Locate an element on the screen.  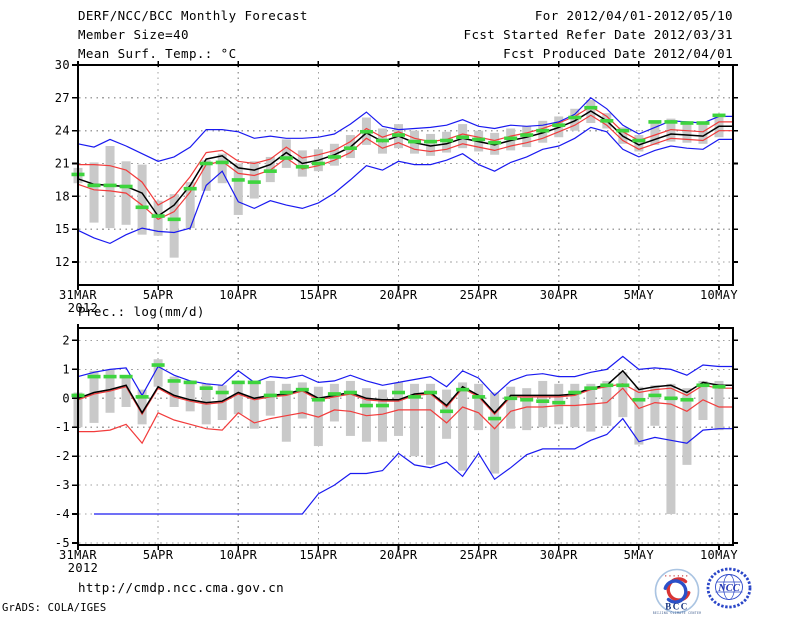
y-tick-label: 15 is located at coordinates (62, 229).